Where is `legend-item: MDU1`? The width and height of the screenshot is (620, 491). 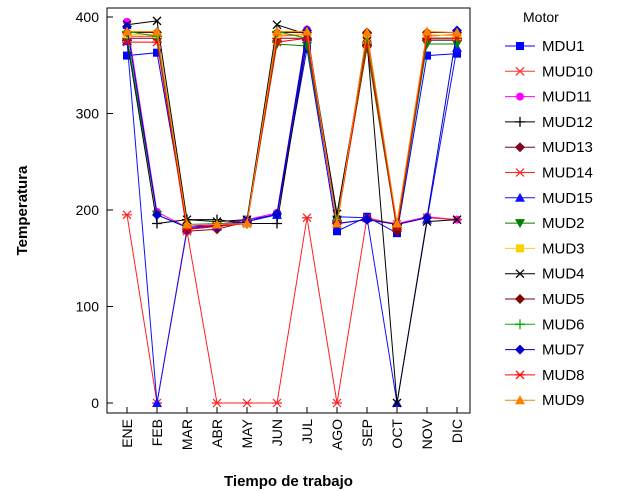 legend-item: MDU1 is located at coordinates (545, 46).